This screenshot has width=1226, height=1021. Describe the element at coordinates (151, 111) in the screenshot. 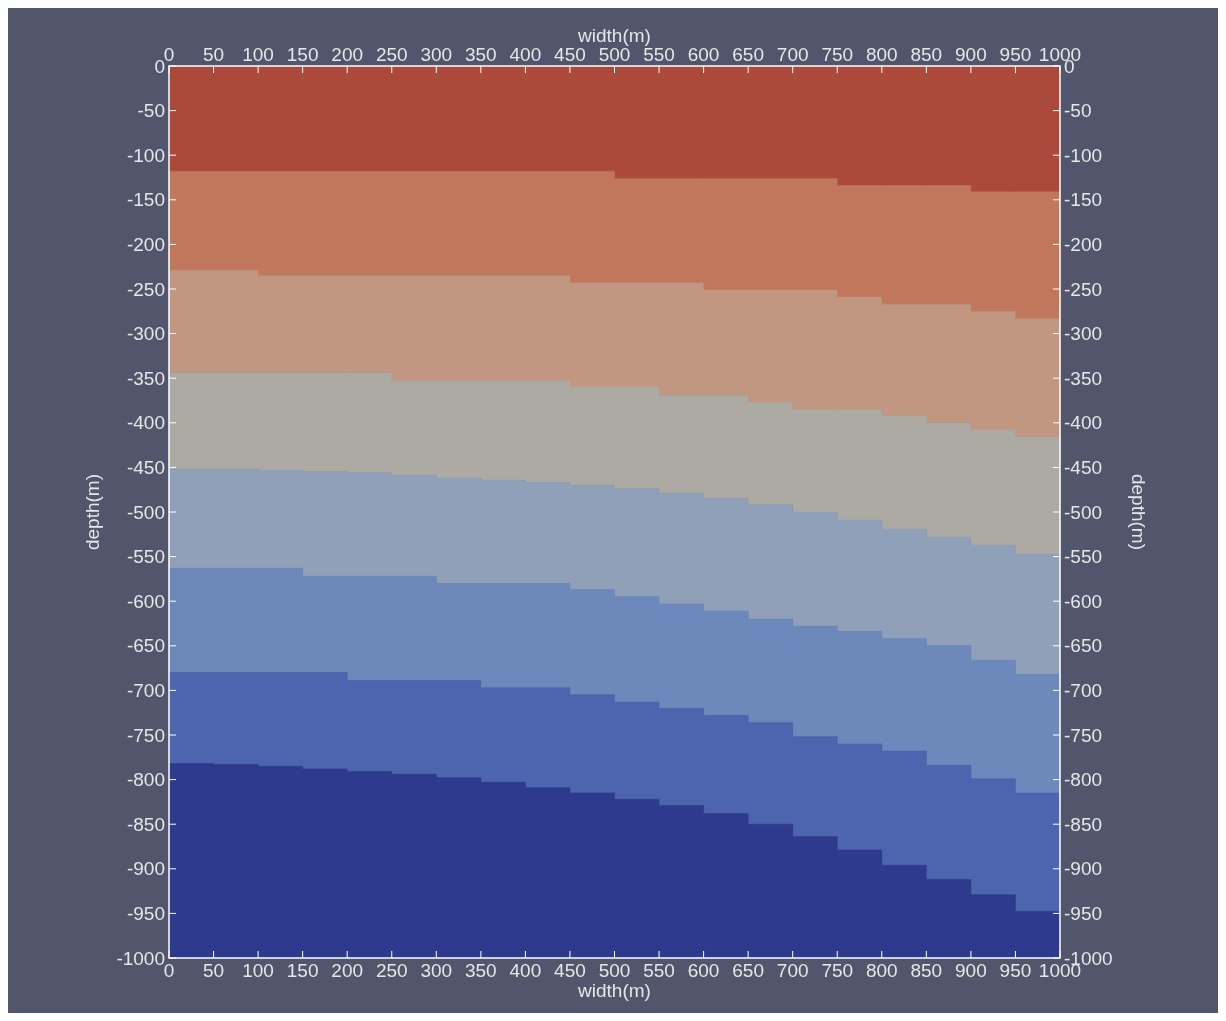

I see `y-tick-label: -50` at that location.